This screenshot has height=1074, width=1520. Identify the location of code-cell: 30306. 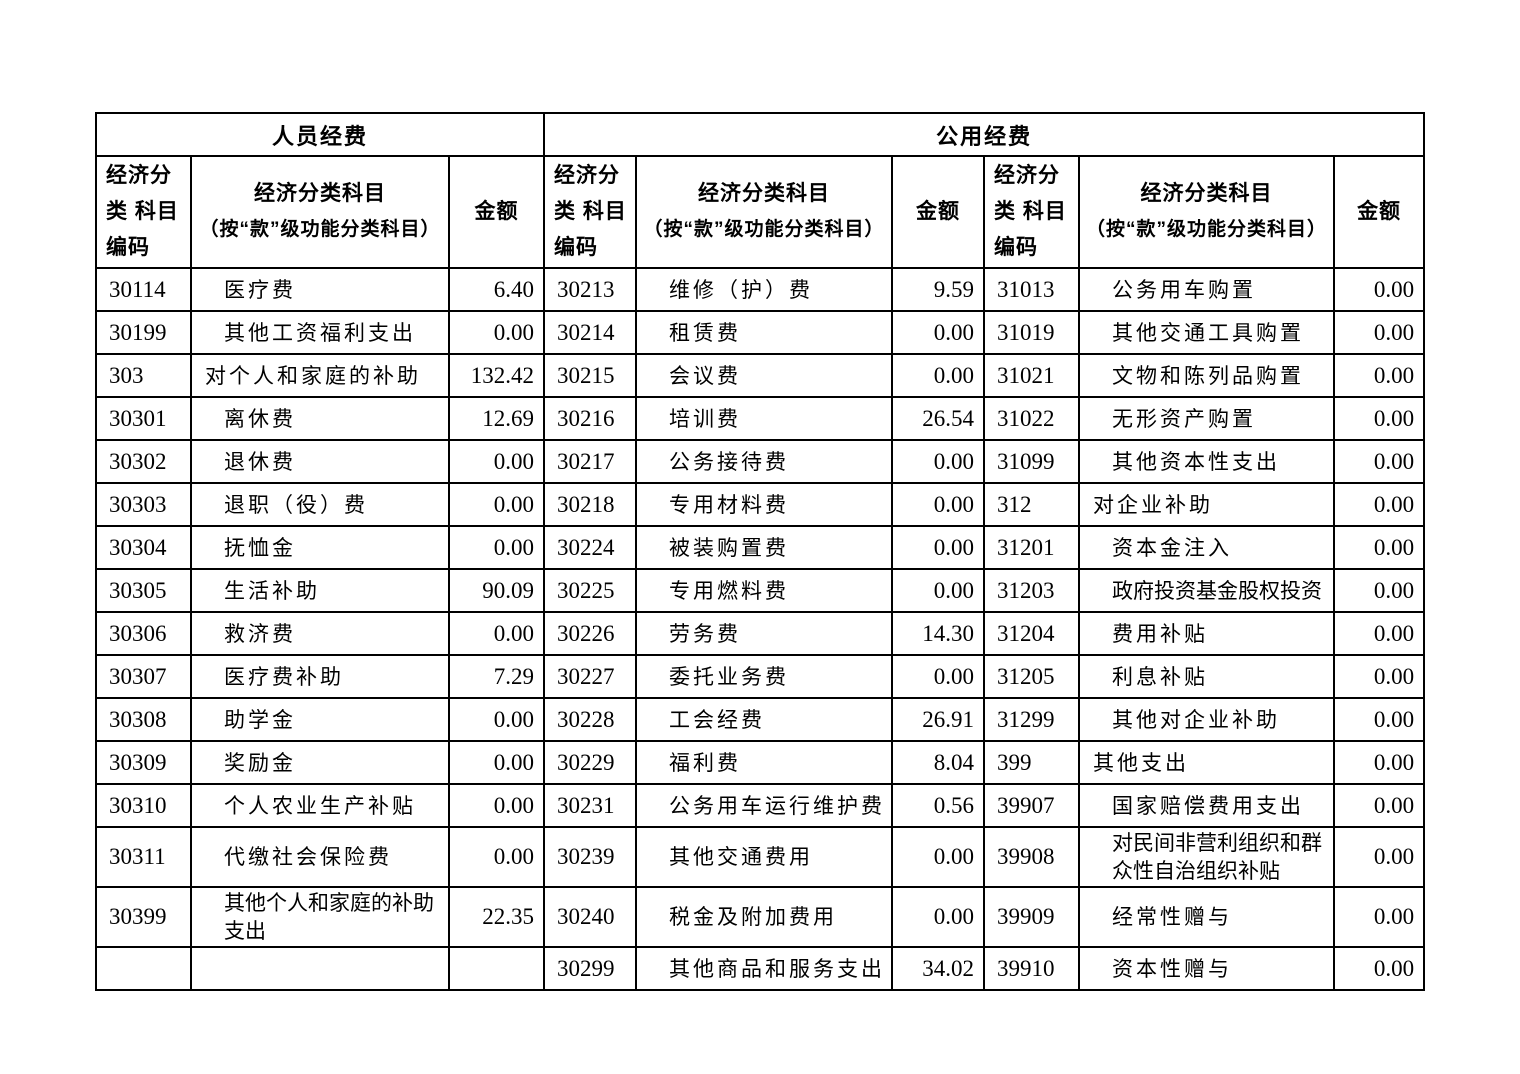
(143, 633).